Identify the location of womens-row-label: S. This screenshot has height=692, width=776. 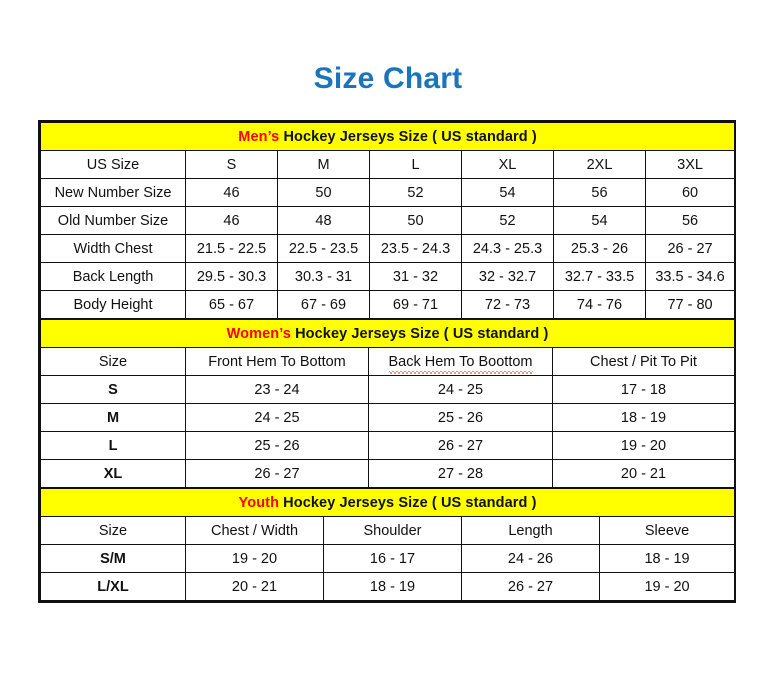
(113, 389).